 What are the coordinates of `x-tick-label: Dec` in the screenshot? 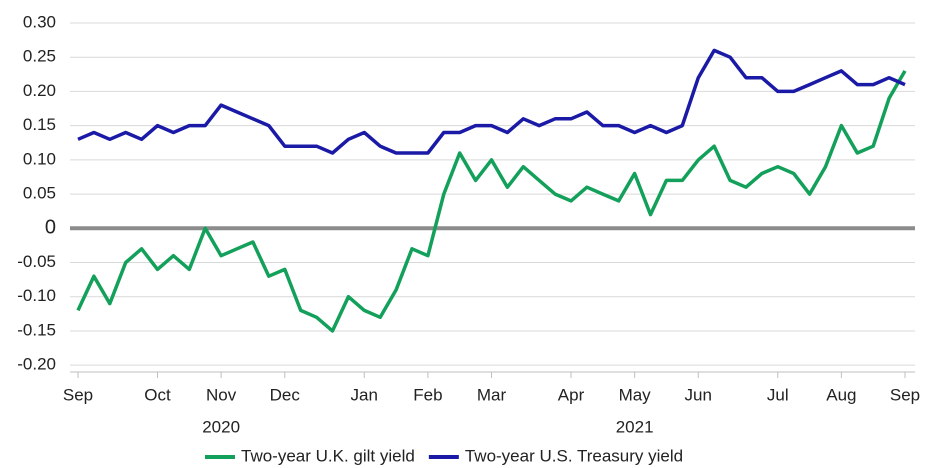 It's located at (285, 394).